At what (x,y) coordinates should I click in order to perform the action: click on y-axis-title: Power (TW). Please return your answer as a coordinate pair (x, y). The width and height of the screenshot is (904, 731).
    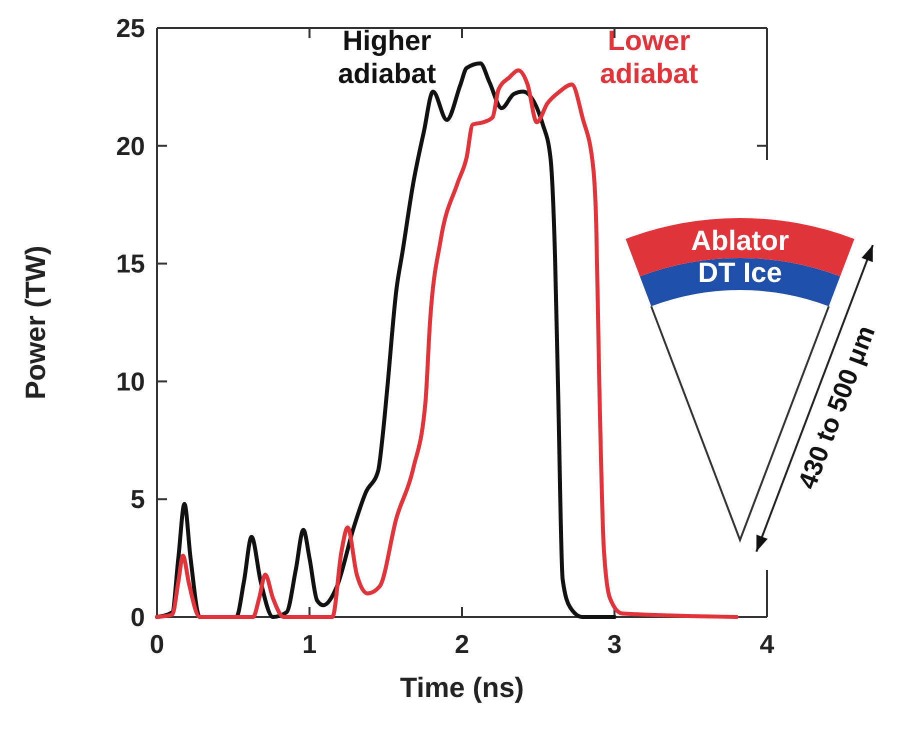
    Looking at the image, I should click on (35, 323).